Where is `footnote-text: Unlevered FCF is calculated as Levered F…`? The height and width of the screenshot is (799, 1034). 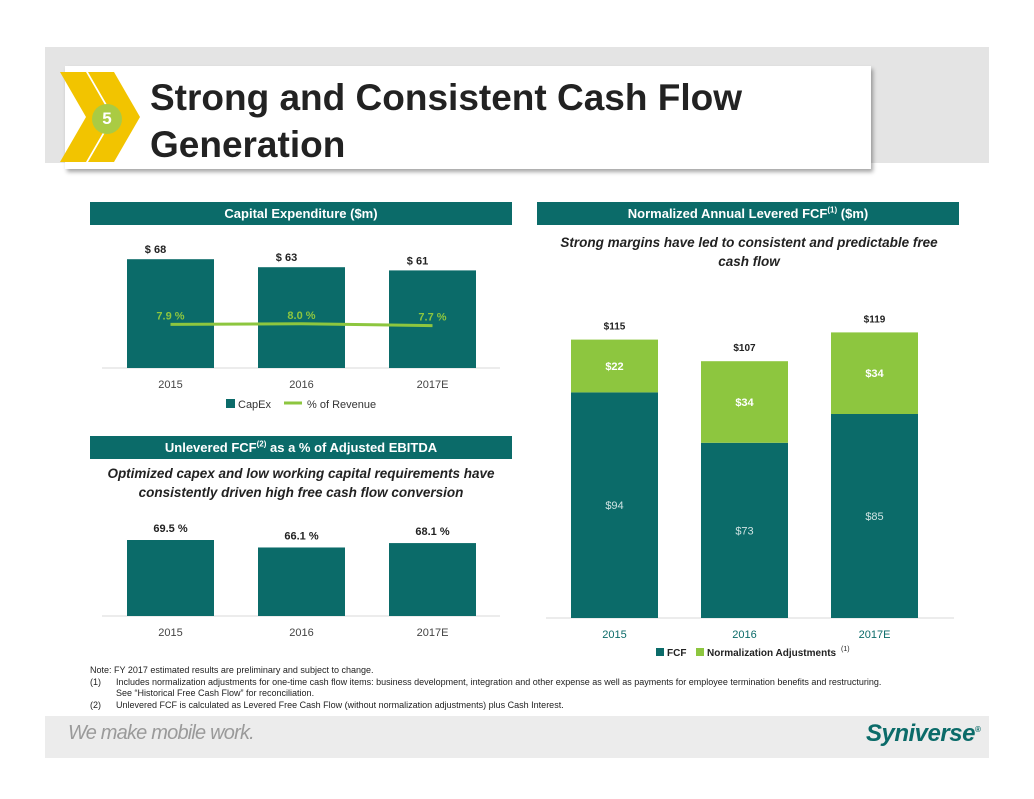 footnote-text: Unlevered FCF is calculated as Levered F… is located at coordinates (340, 704).